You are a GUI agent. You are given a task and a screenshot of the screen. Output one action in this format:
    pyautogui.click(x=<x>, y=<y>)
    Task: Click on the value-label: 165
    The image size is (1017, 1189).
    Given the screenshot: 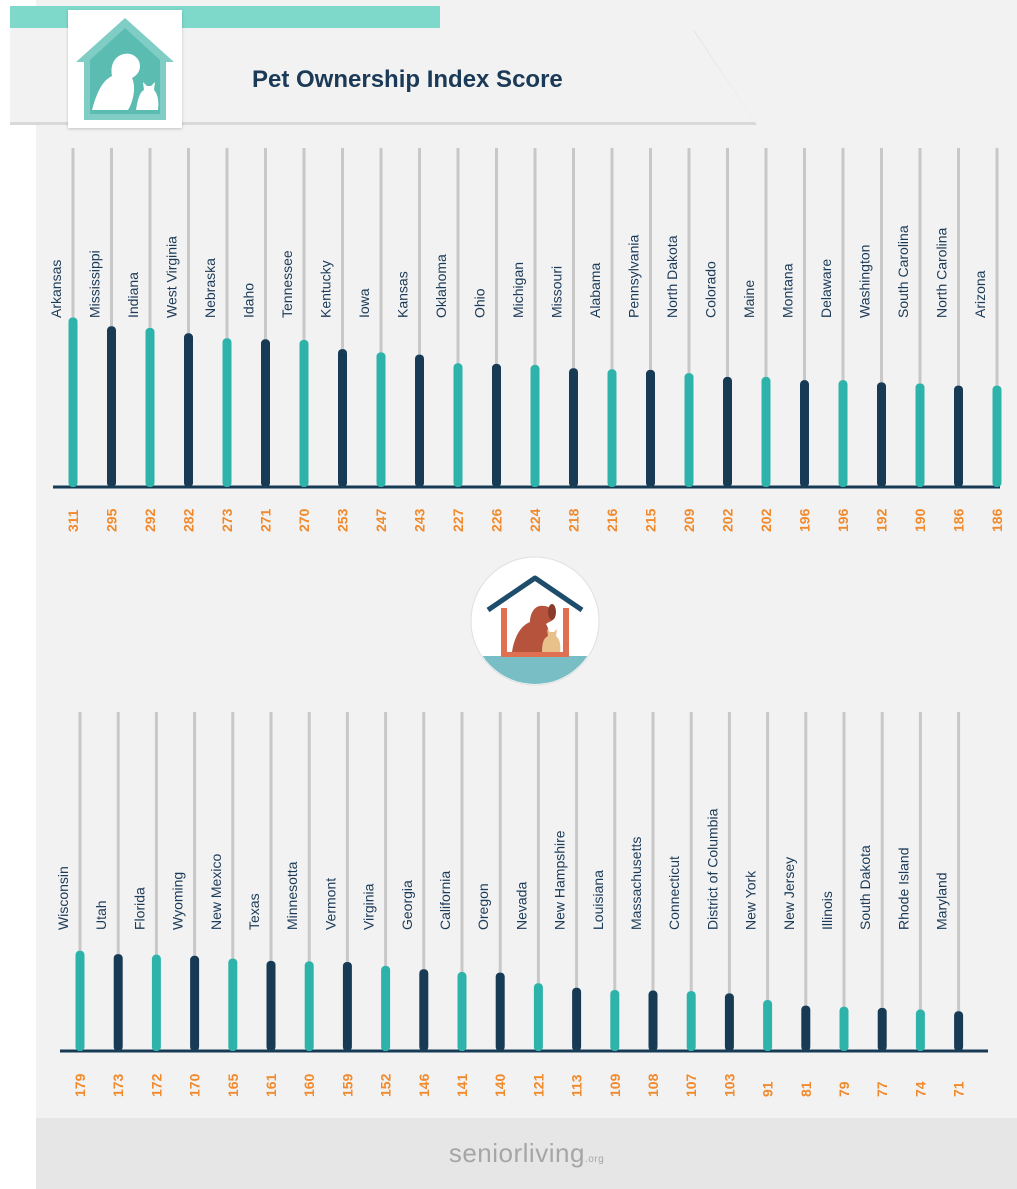 What is the action you would take?
    pyautogui.click(x=233, y=1085)
    